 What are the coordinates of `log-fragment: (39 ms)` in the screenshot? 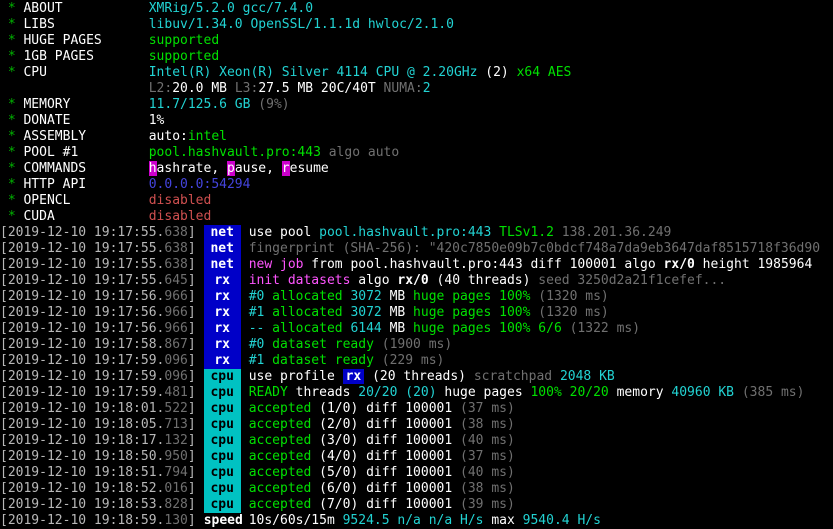 It's located at (483, 504).